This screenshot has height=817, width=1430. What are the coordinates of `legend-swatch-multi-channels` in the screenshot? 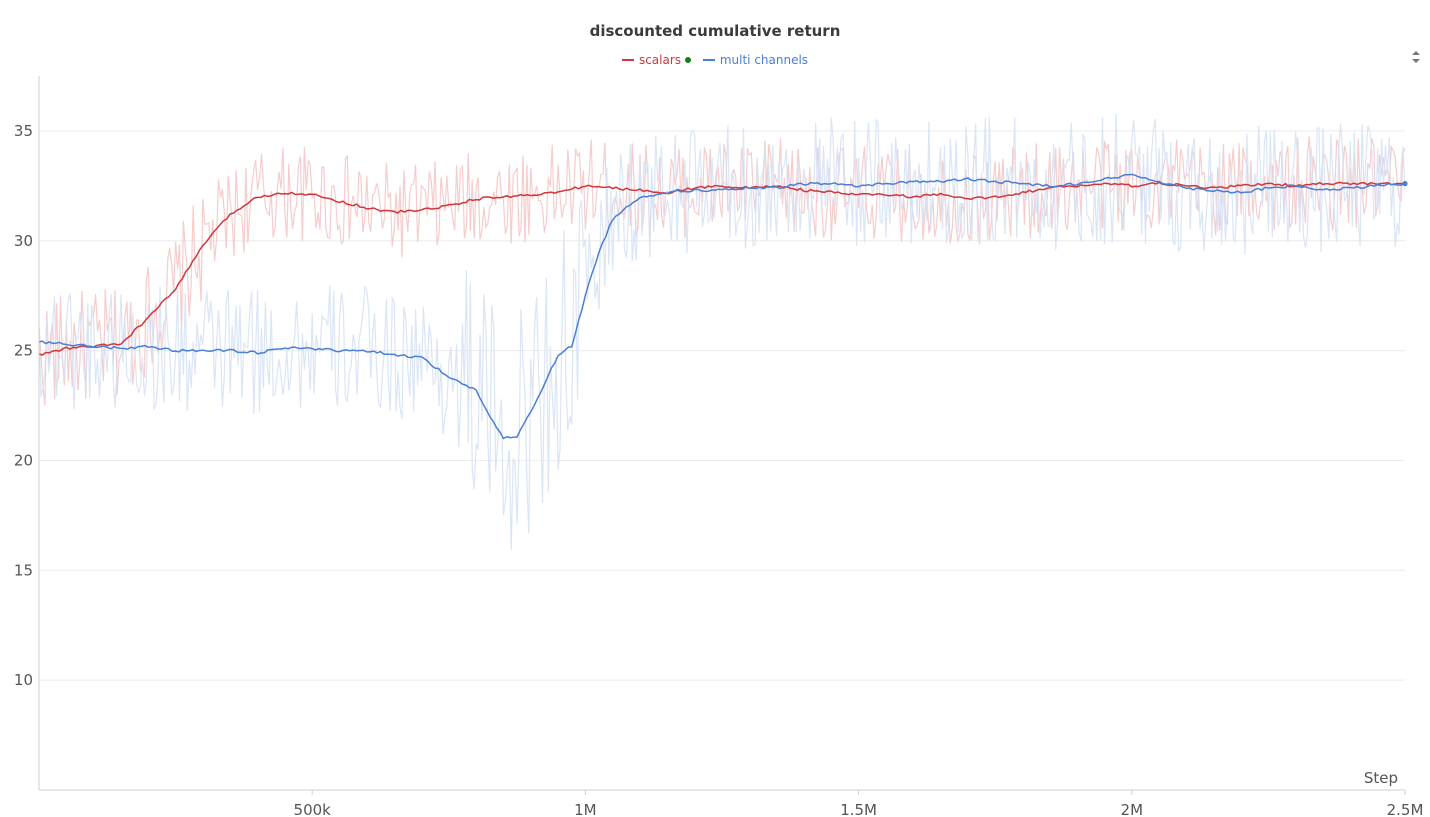 It's located at (708, 60).